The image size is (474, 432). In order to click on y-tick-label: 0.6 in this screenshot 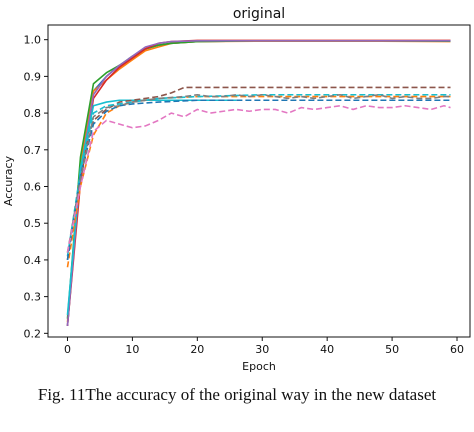, I will do `click(33, 187)`.